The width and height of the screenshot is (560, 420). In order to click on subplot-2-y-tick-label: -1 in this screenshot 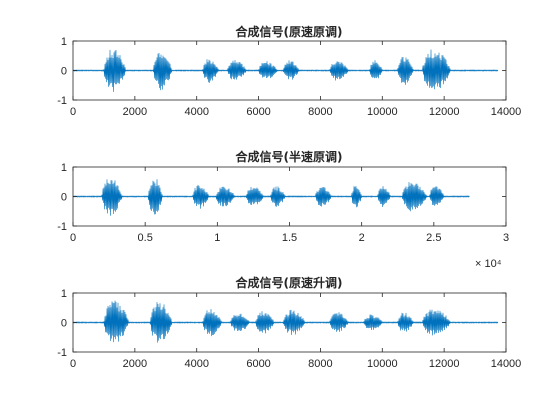, I will do `click(62, 227)`.